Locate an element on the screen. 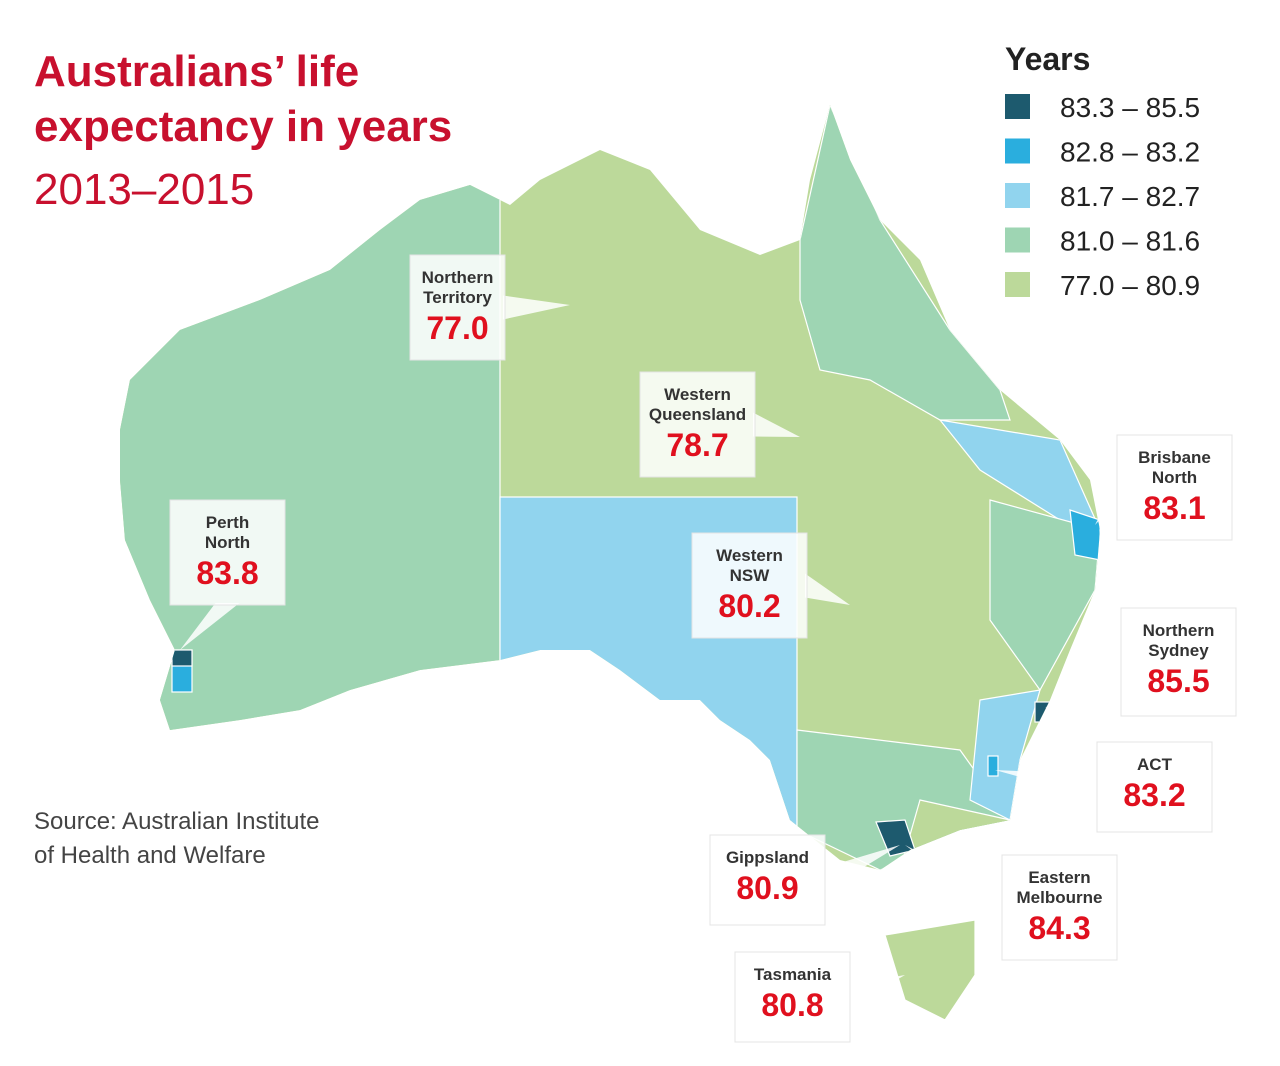 The image size is (1280, 1066). legend-label: 77.0 – 80.9 is located at coordinates (1130, 285).